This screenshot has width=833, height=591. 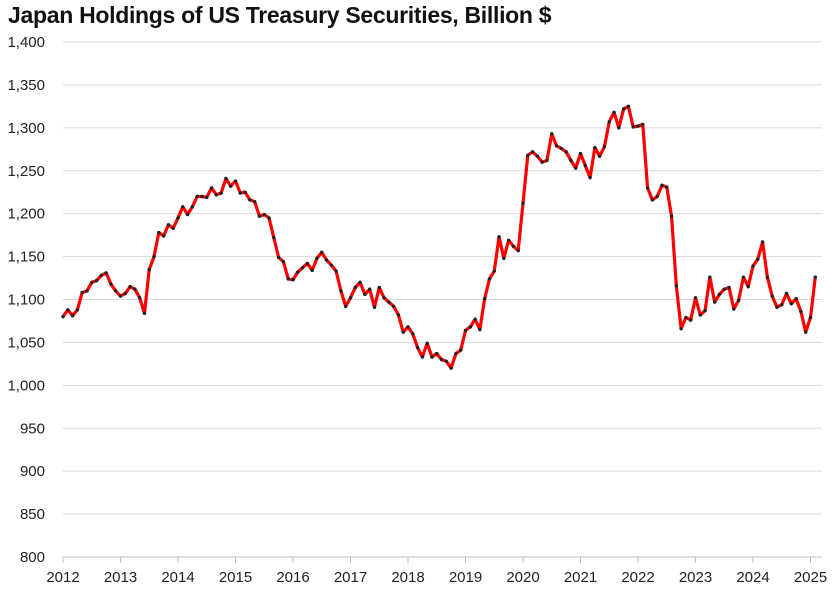 I want to click on x-tick-label: 2023, so click(x=695, y=577).